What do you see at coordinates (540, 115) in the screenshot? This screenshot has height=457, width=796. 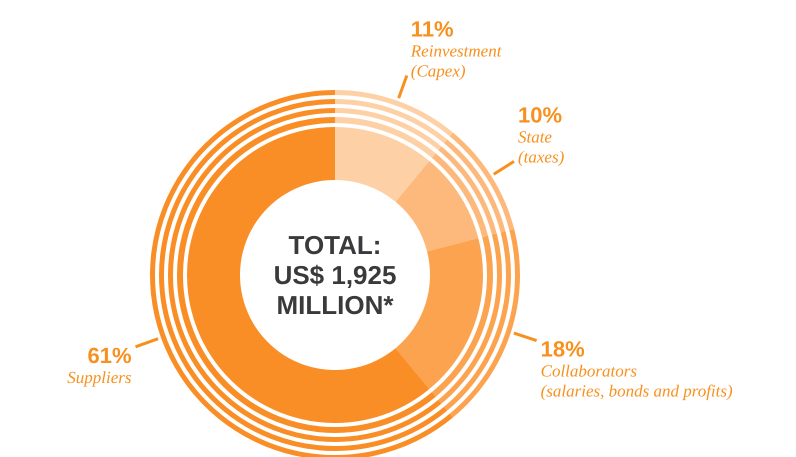 I see `data-label: 10%` at bounding box center [540, 115].